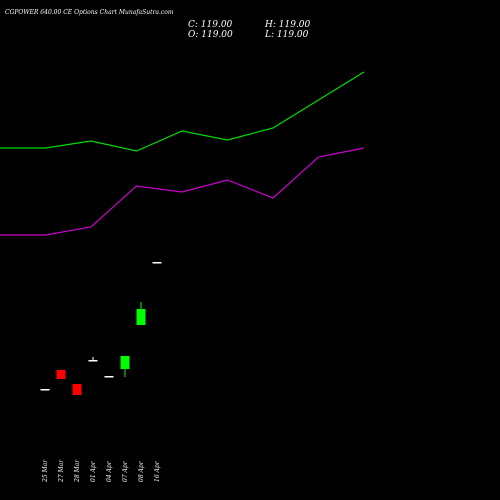  I want to click on ohlc-close: C: 119.00, so click(210, 25).